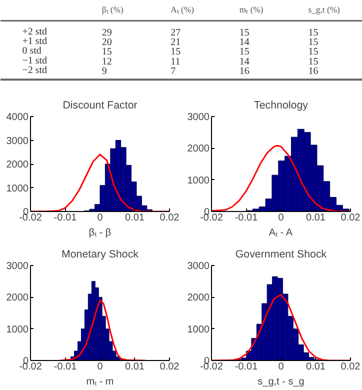 The image size is (362, 390). Describe the element at coordinates (182, 9) in the screenshot. I see `x-tick-label: Aₜ (%)` at that location.